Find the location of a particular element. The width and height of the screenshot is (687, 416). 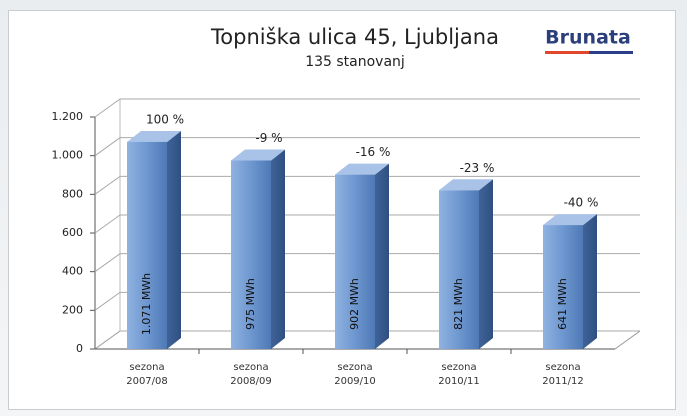

logo: Brunata is located at coordinates (588, 38).